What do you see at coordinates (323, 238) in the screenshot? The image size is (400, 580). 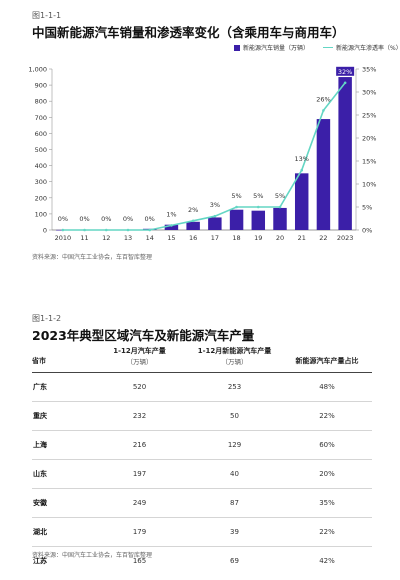 I see `x-tick-label: 22` at bounding box center [323, 238].